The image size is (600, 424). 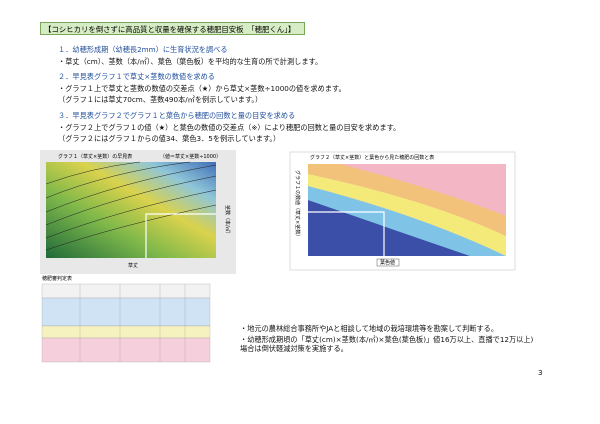 What do you see at coordinates (297, 204) in the screenshot?
I see `axis-label: グラフ１の数値（草丈×茎数）` at bounding box center [297, 204].